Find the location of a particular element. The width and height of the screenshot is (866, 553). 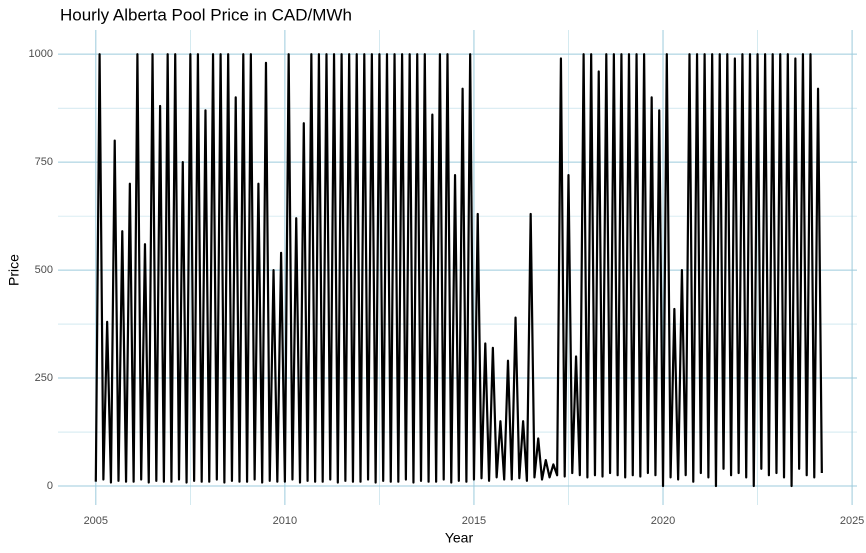

y-axis-label: Price is located at coordinates (14, 270).